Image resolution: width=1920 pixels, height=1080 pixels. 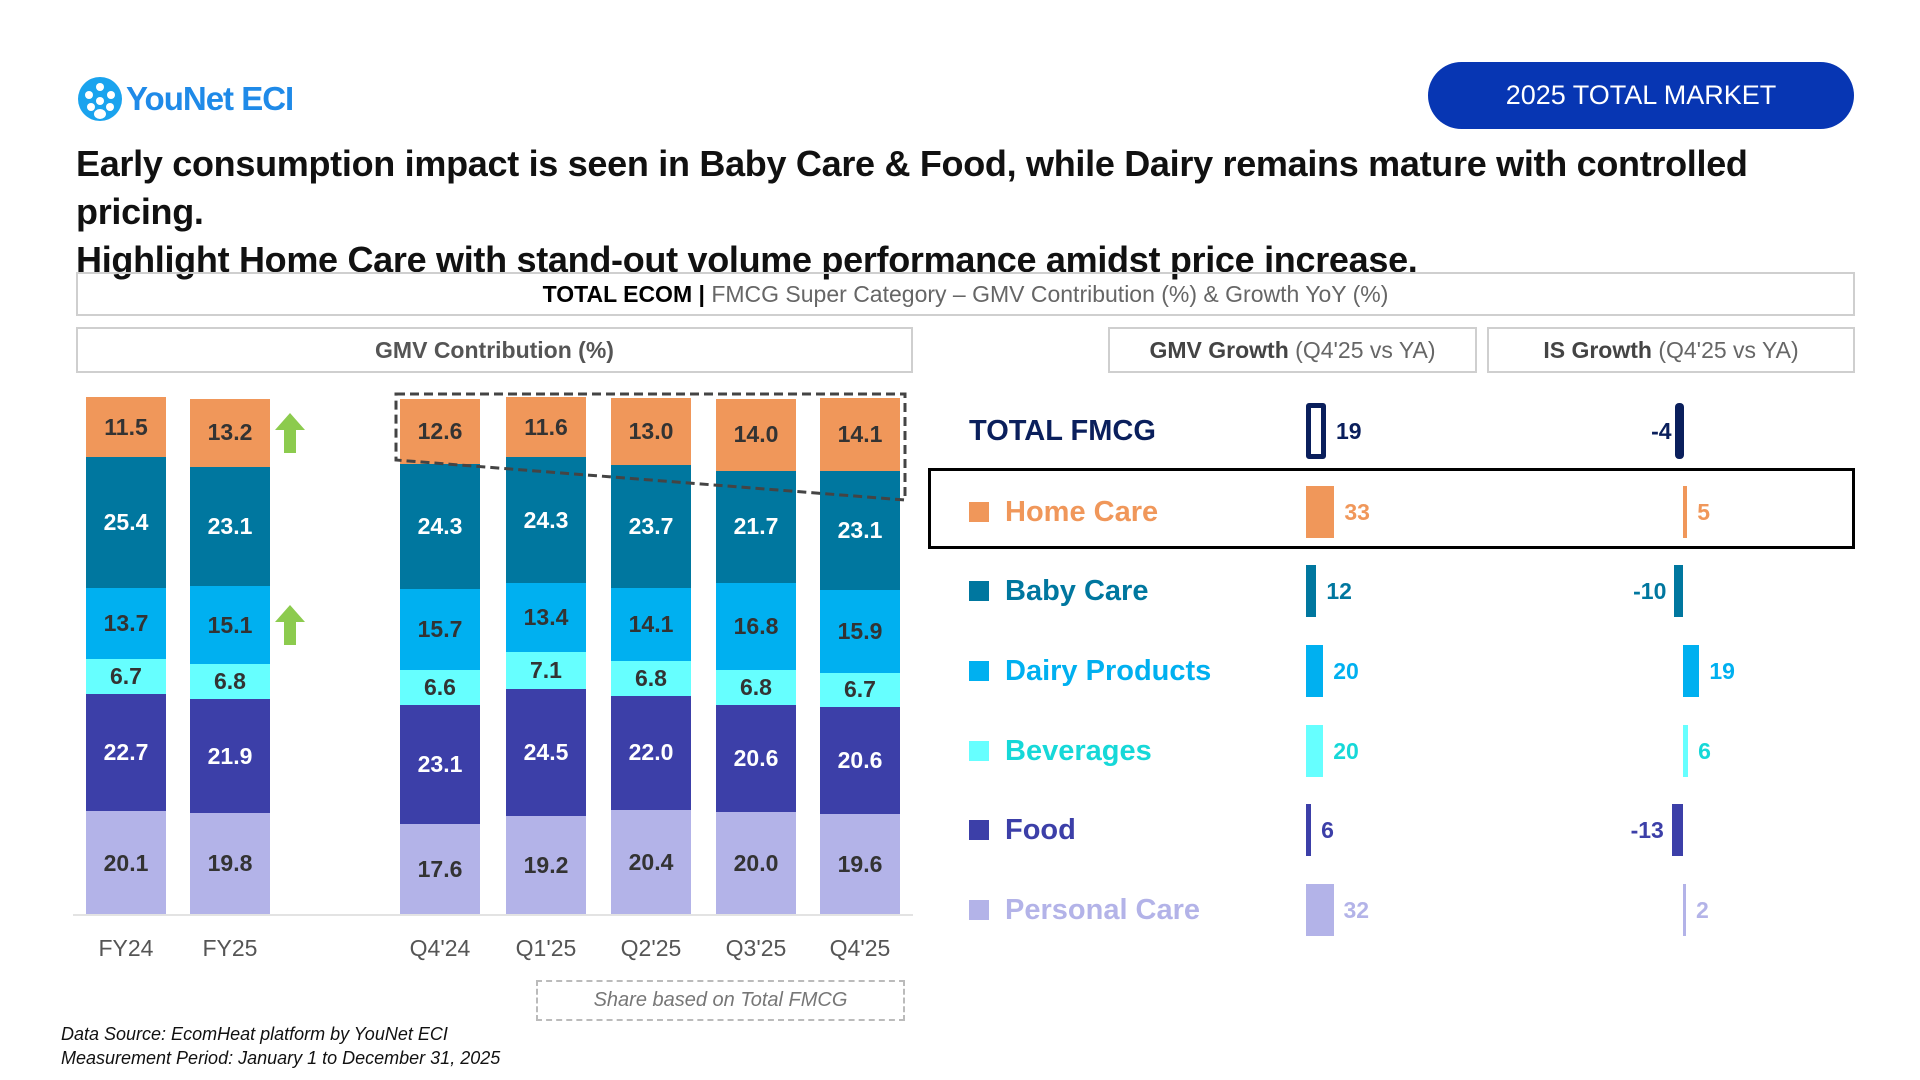 I want to click on x-tick-label-q2-25: Q2'25, so click(x=651, y=948).